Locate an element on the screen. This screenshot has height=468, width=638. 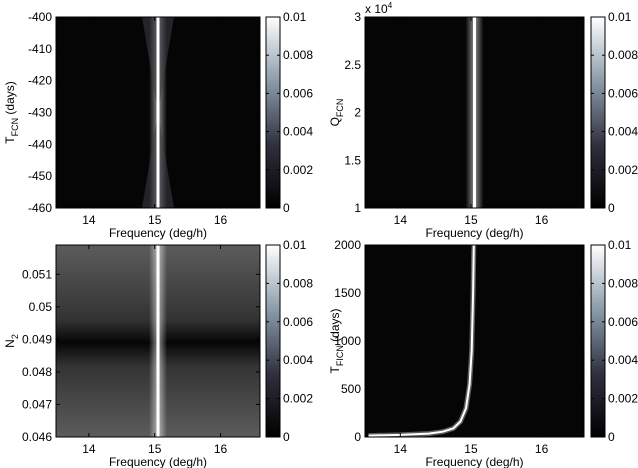
y-tick-label: -450 is located at coordinates (40, 176).